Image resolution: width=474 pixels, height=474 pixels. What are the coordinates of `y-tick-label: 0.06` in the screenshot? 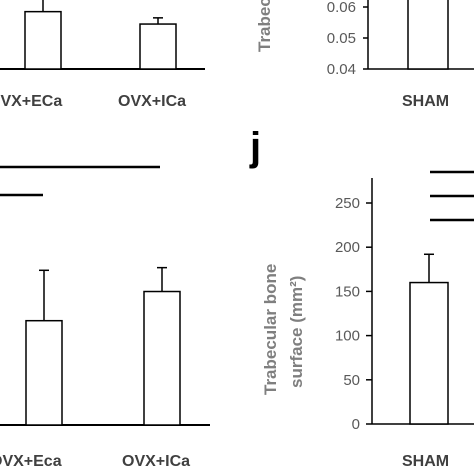 It's located at (341, 8).